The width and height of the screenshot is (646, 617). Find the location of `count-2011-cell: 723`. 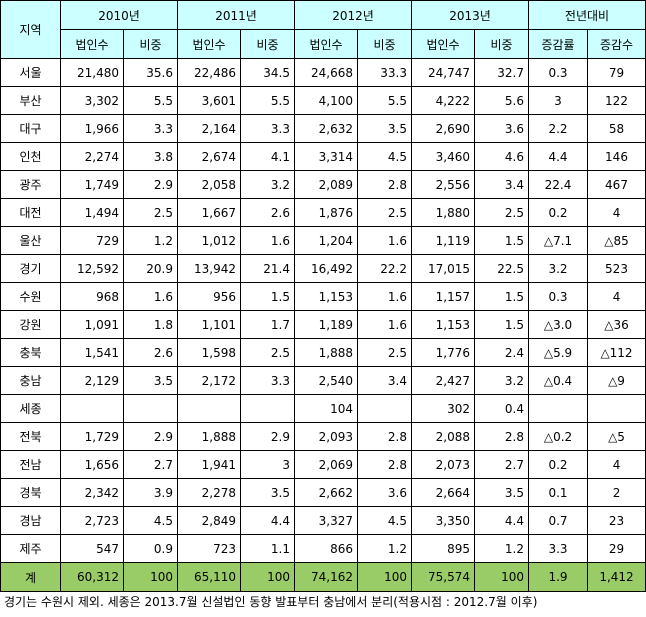

count-2011-cell: 723 is located at coordinates (209, 548).